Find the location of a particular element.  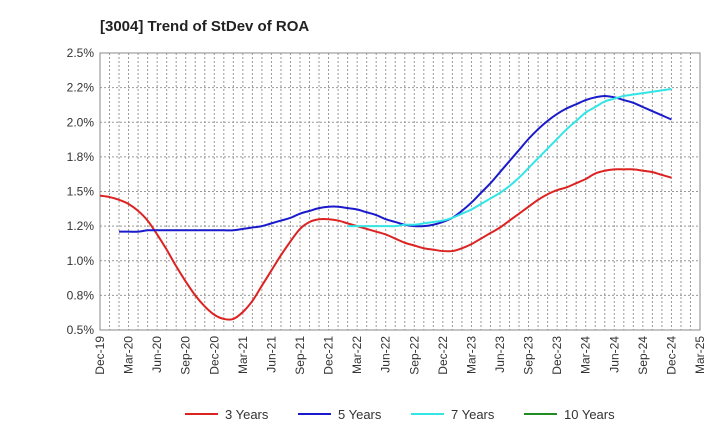

legend-label-5-years: 5 Years is located at coordinates (360, 414).